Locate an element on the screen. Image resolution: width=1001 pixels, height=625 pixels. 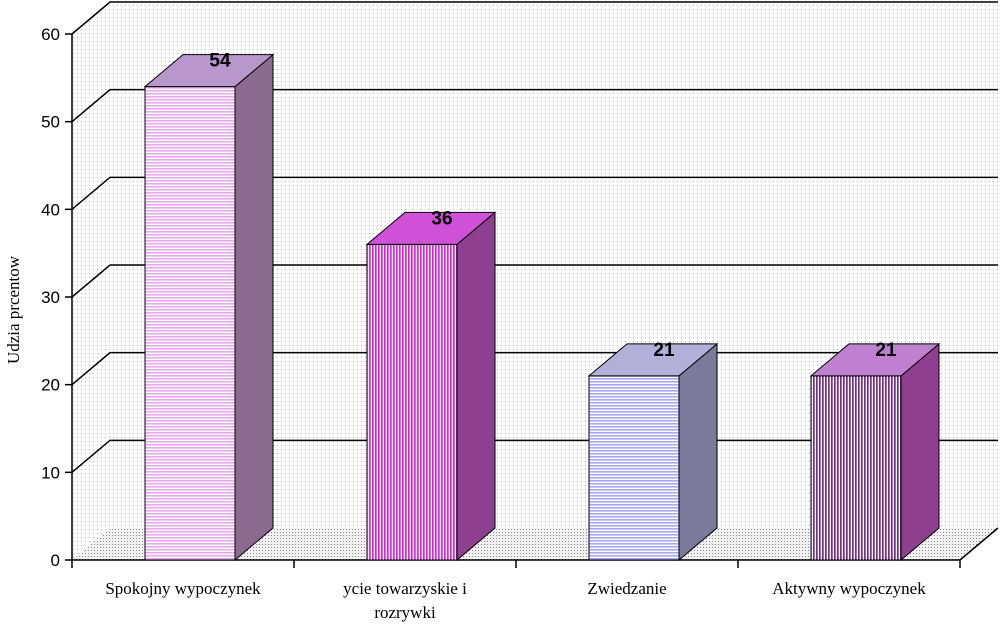
category-label: rozrywki is located at coordinates (405, 612).